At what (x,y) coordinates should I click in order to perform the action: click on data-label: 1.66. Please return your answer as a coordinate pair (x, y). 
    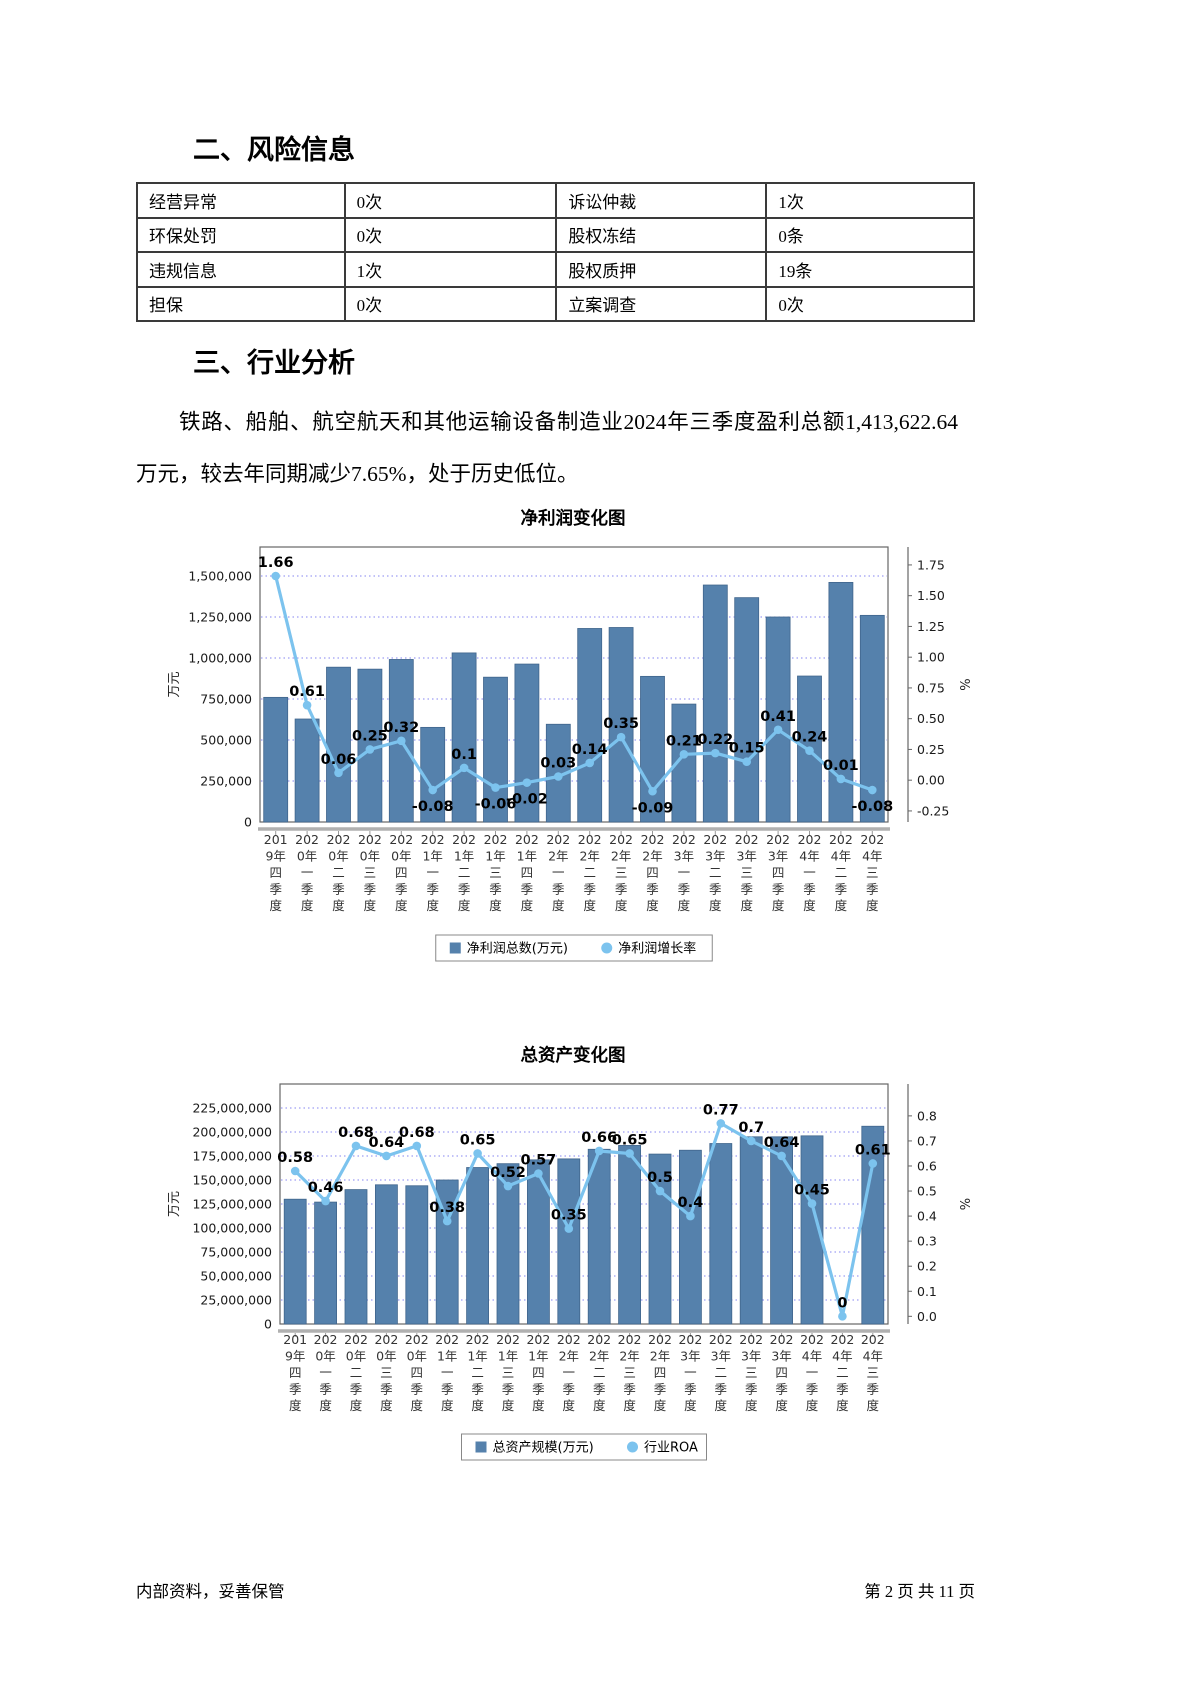
    Looking at the image, I should click on (276, 563).